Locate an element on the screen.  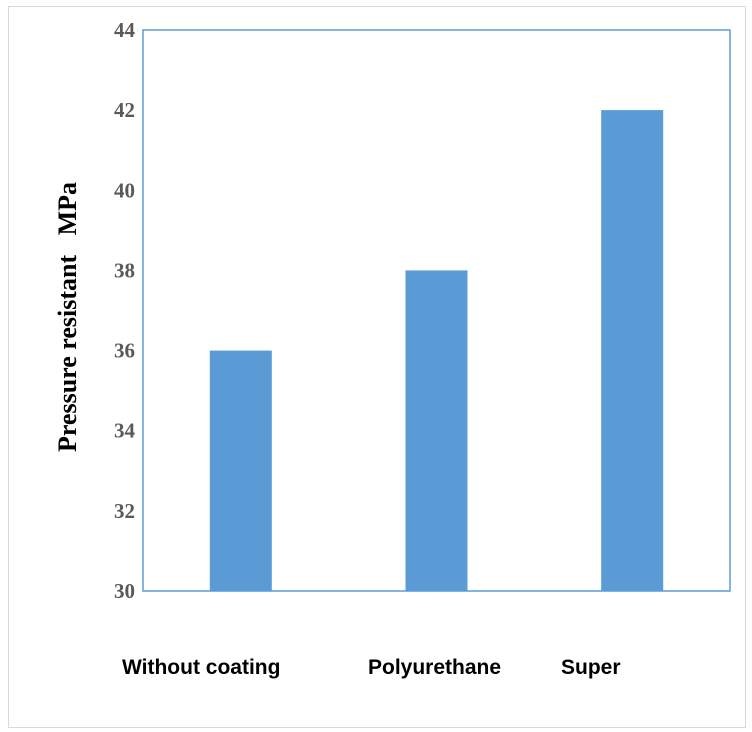
y-tick-label: 38 is located at coordinates (124, 270).